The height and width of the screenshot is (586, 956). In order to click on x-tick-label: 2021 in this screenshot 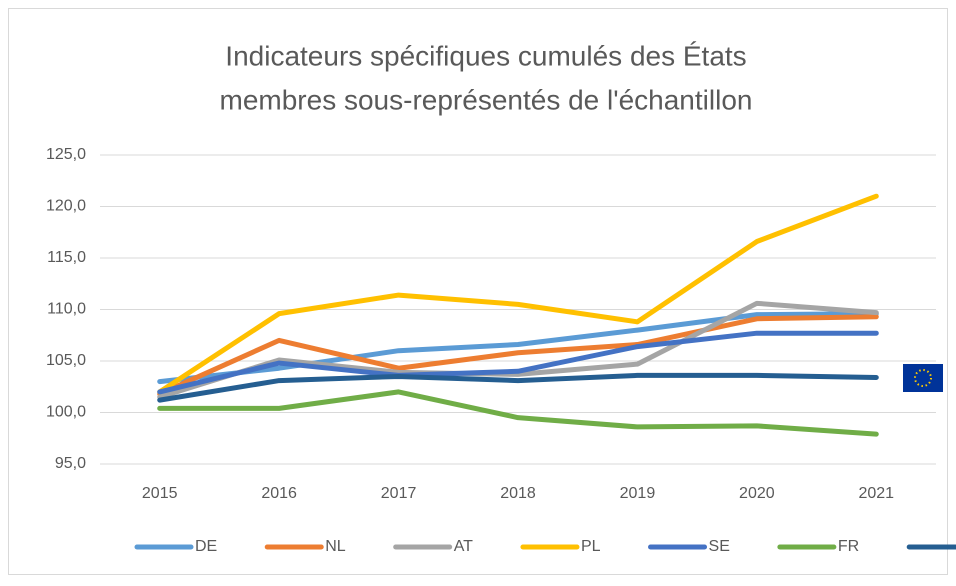, I will do `click(876, 493)`.